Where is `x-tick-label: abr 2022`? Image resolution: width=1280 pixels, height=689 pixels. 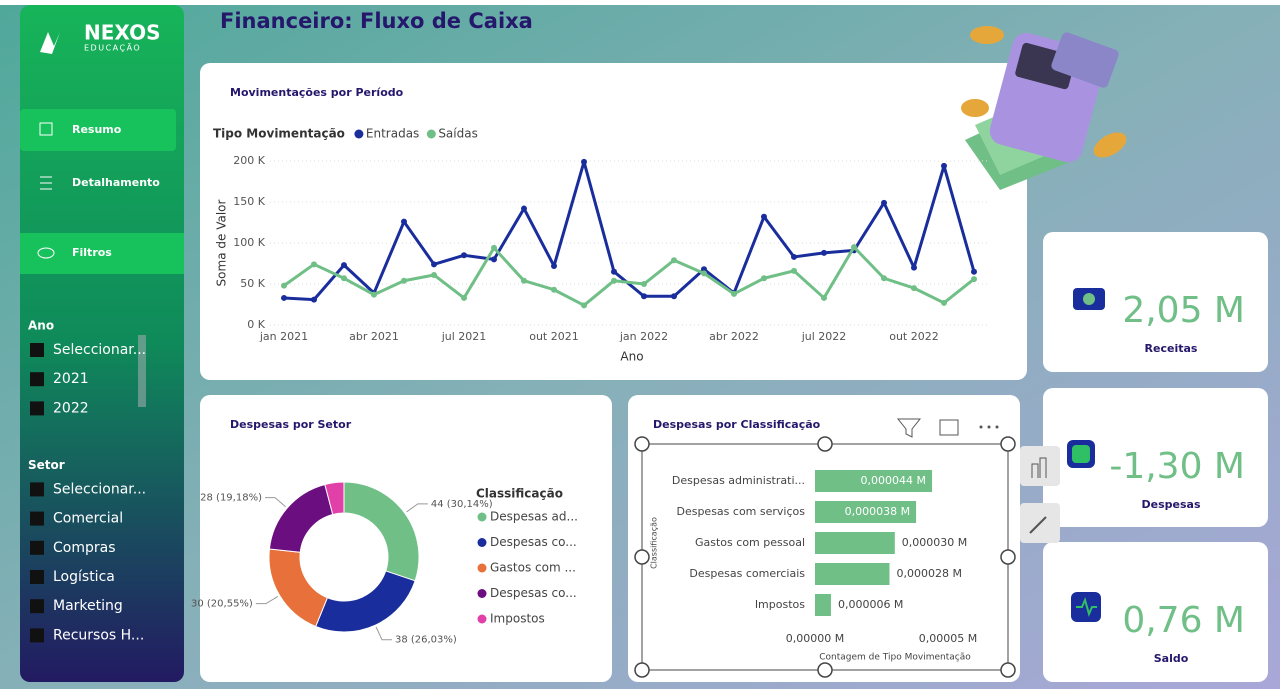 x-tick-label: abr 2022 is located at coordinates (734, 336).